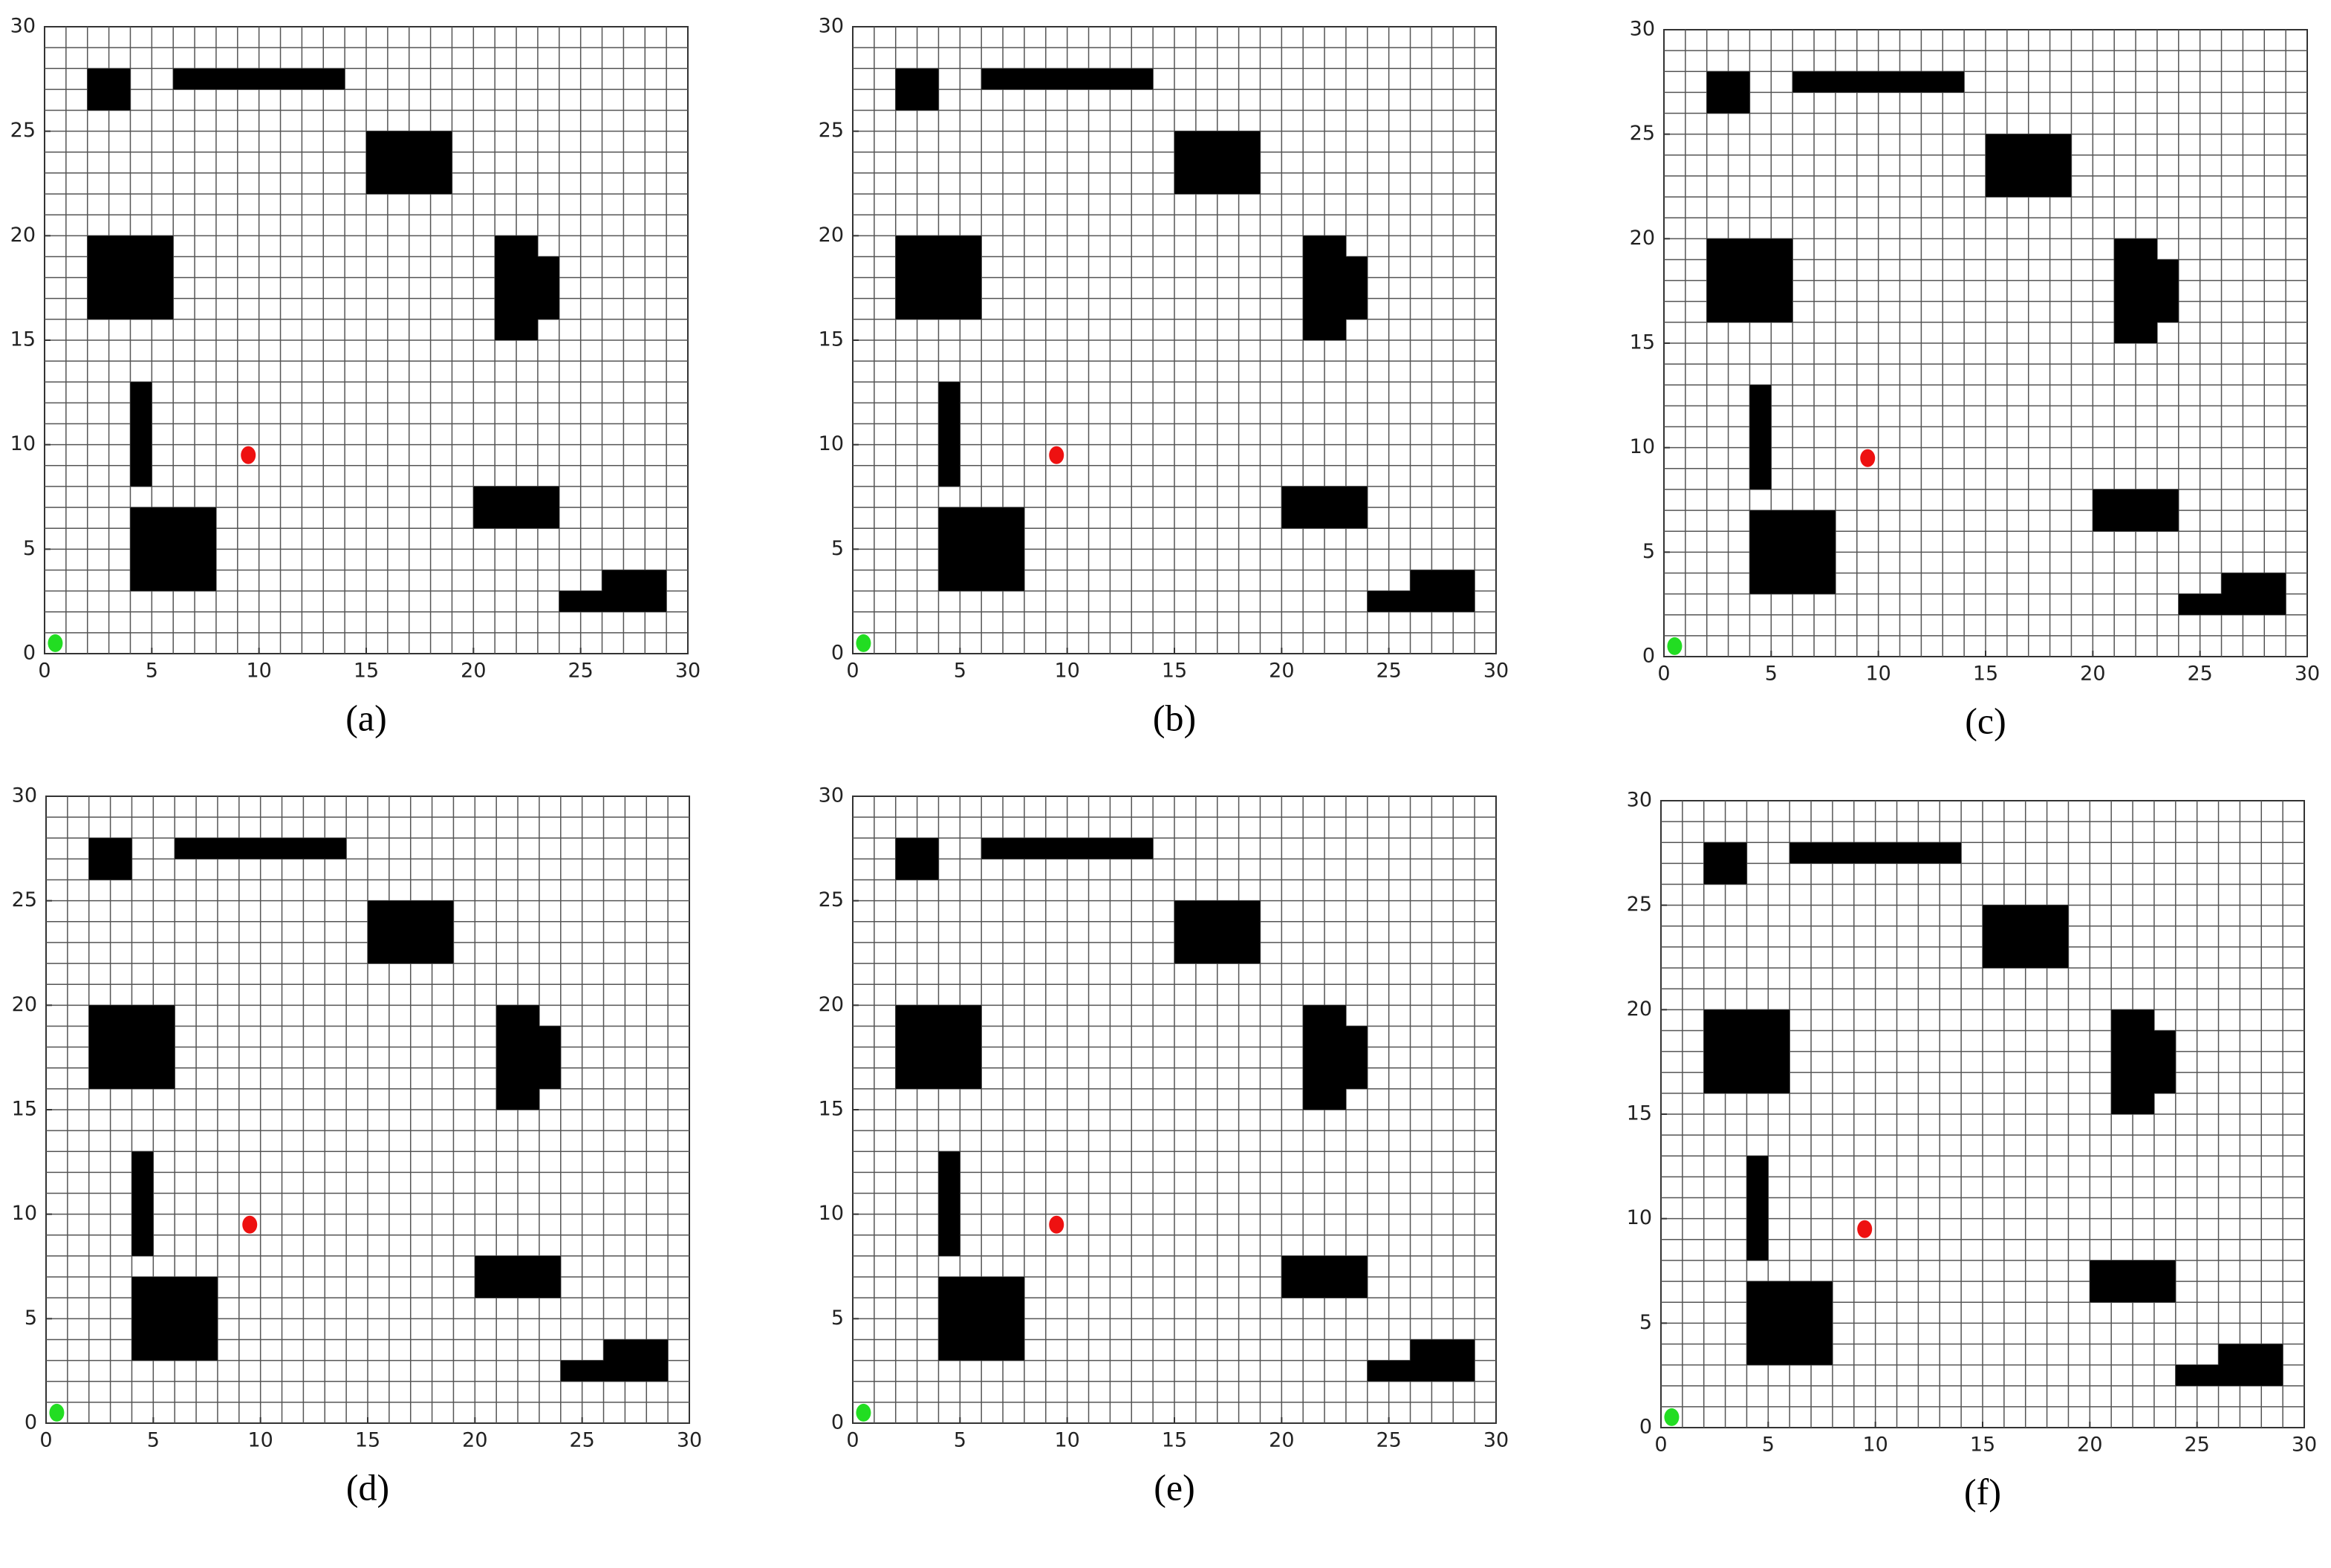  Describe the element at coordinates (1174, 1487) in the screenshot. I see `panel-caption: (e)` at that location.